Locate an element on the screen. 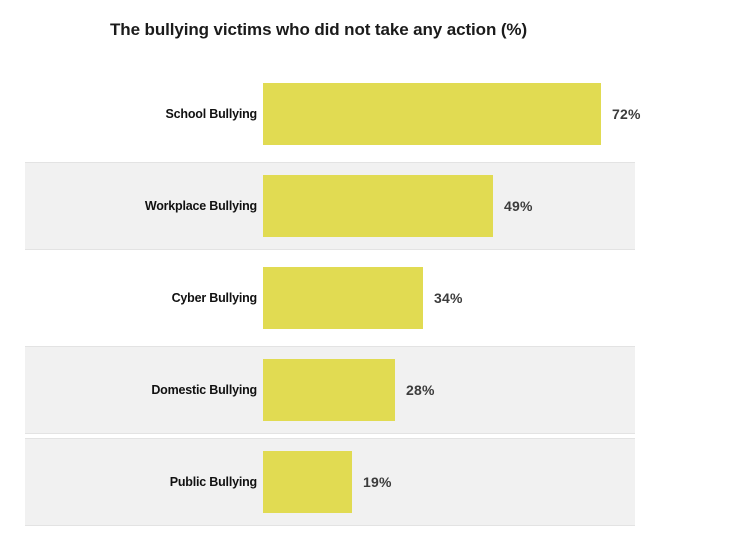 This screenshot has width=753, height=552. bar-cyber-bullying is located at coordinates (343, 298).